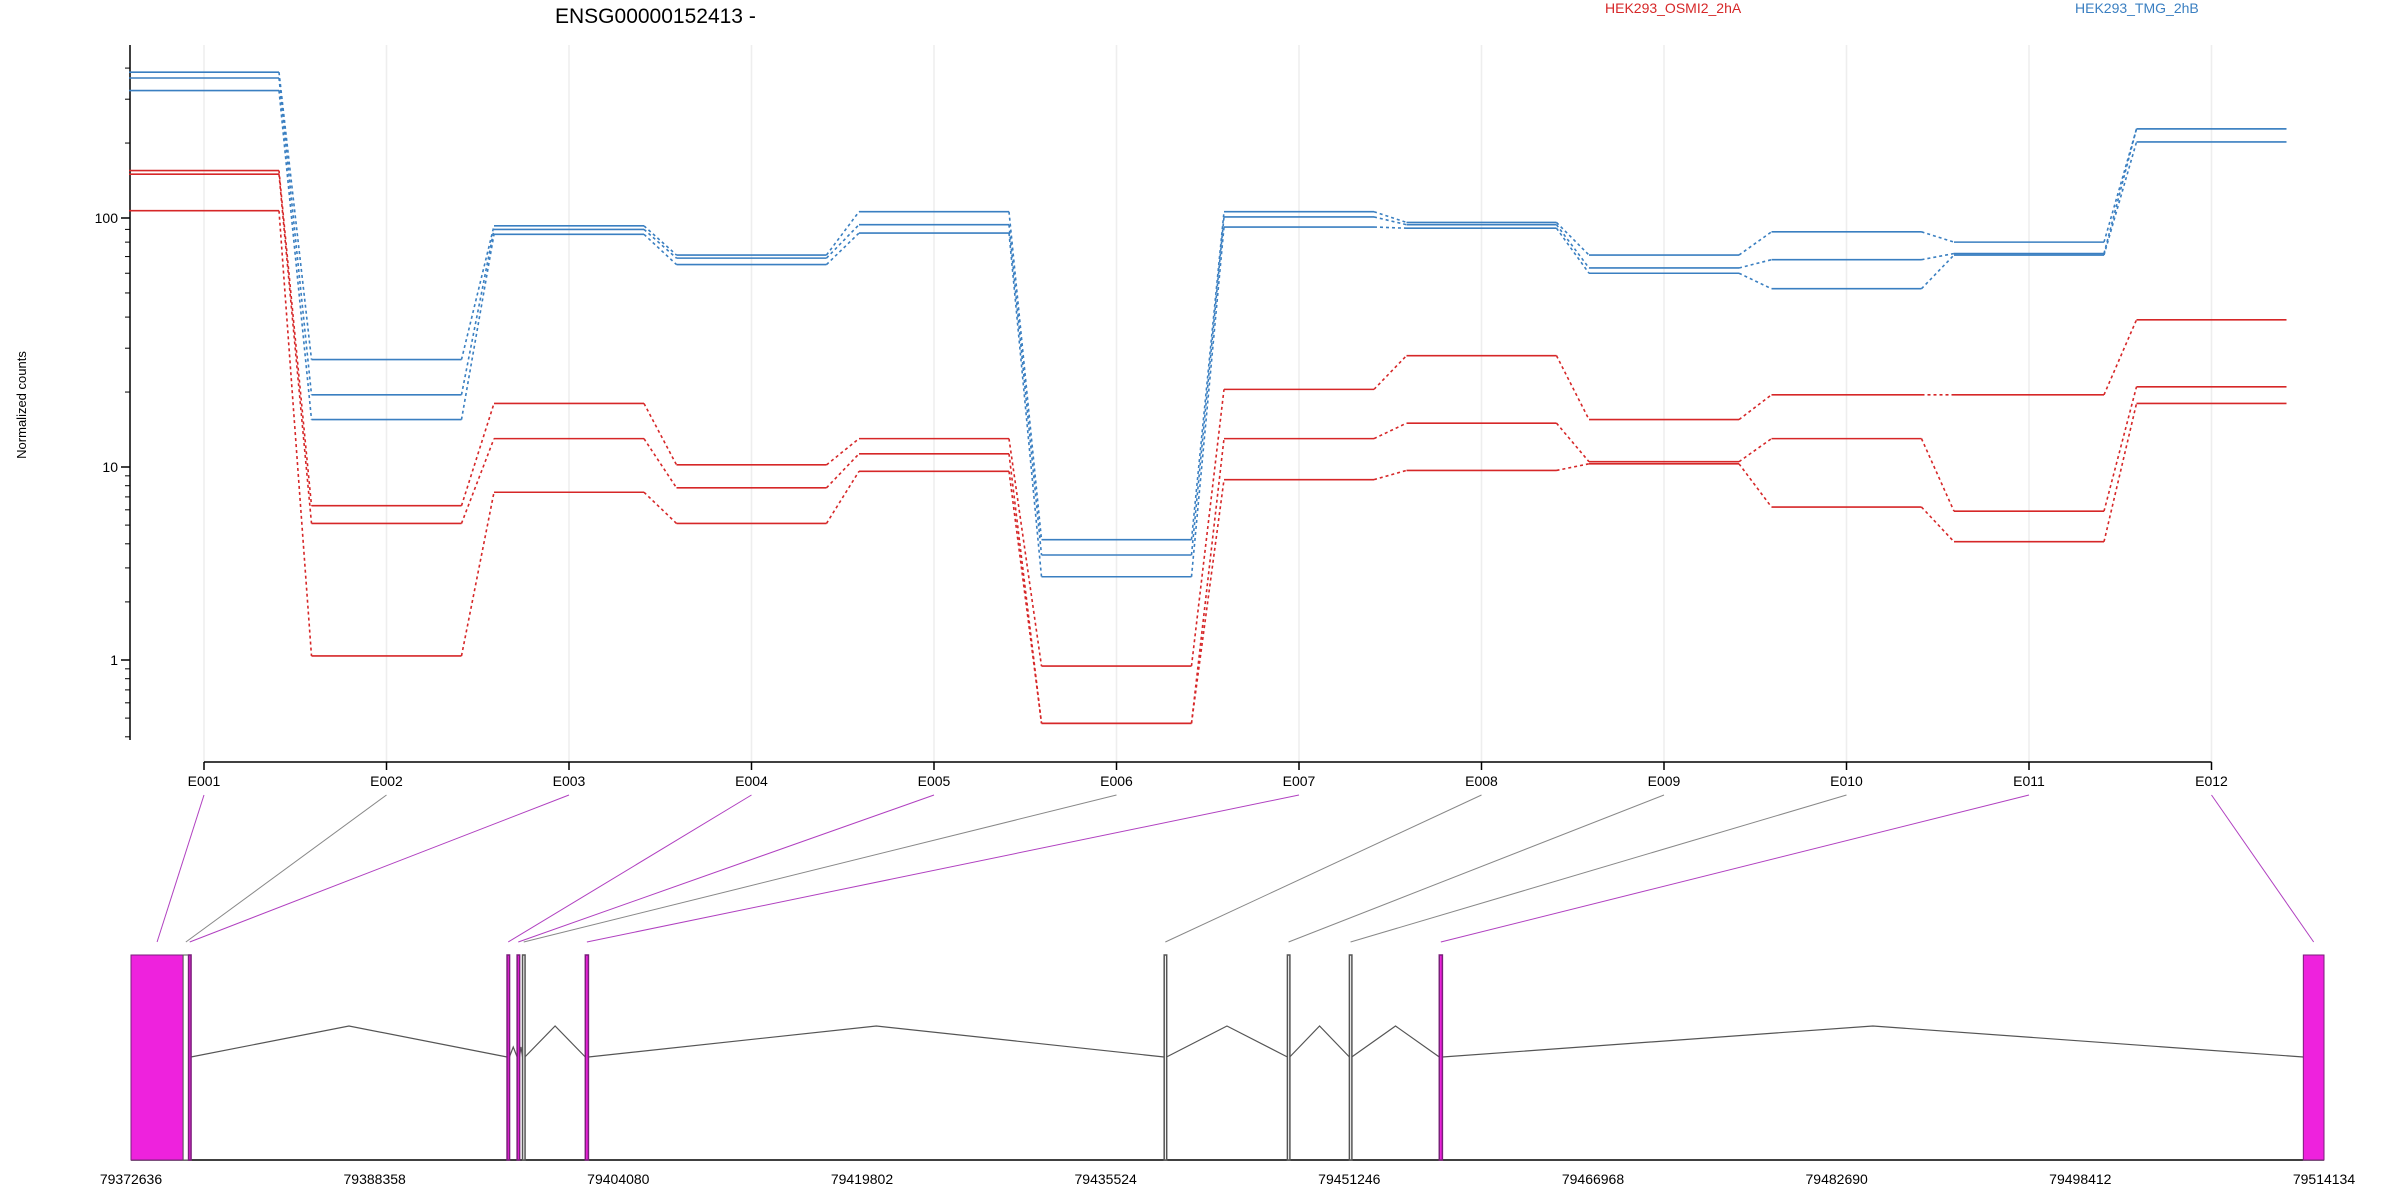  What do you see at coordinates (1481, 781) in the screenshot?
I see `x-tick-label: E008` at bounding box center [1481, 781].